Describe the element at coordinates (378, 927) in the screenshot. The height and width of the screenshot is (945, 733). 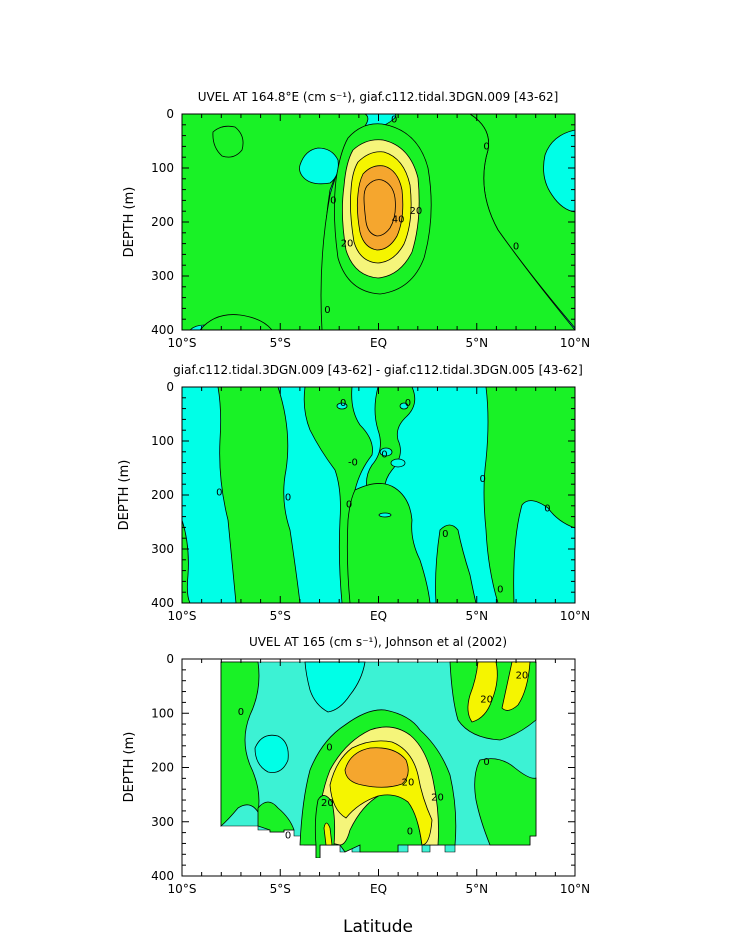
I see `panel-3-xlabel: Latitude` at that location.